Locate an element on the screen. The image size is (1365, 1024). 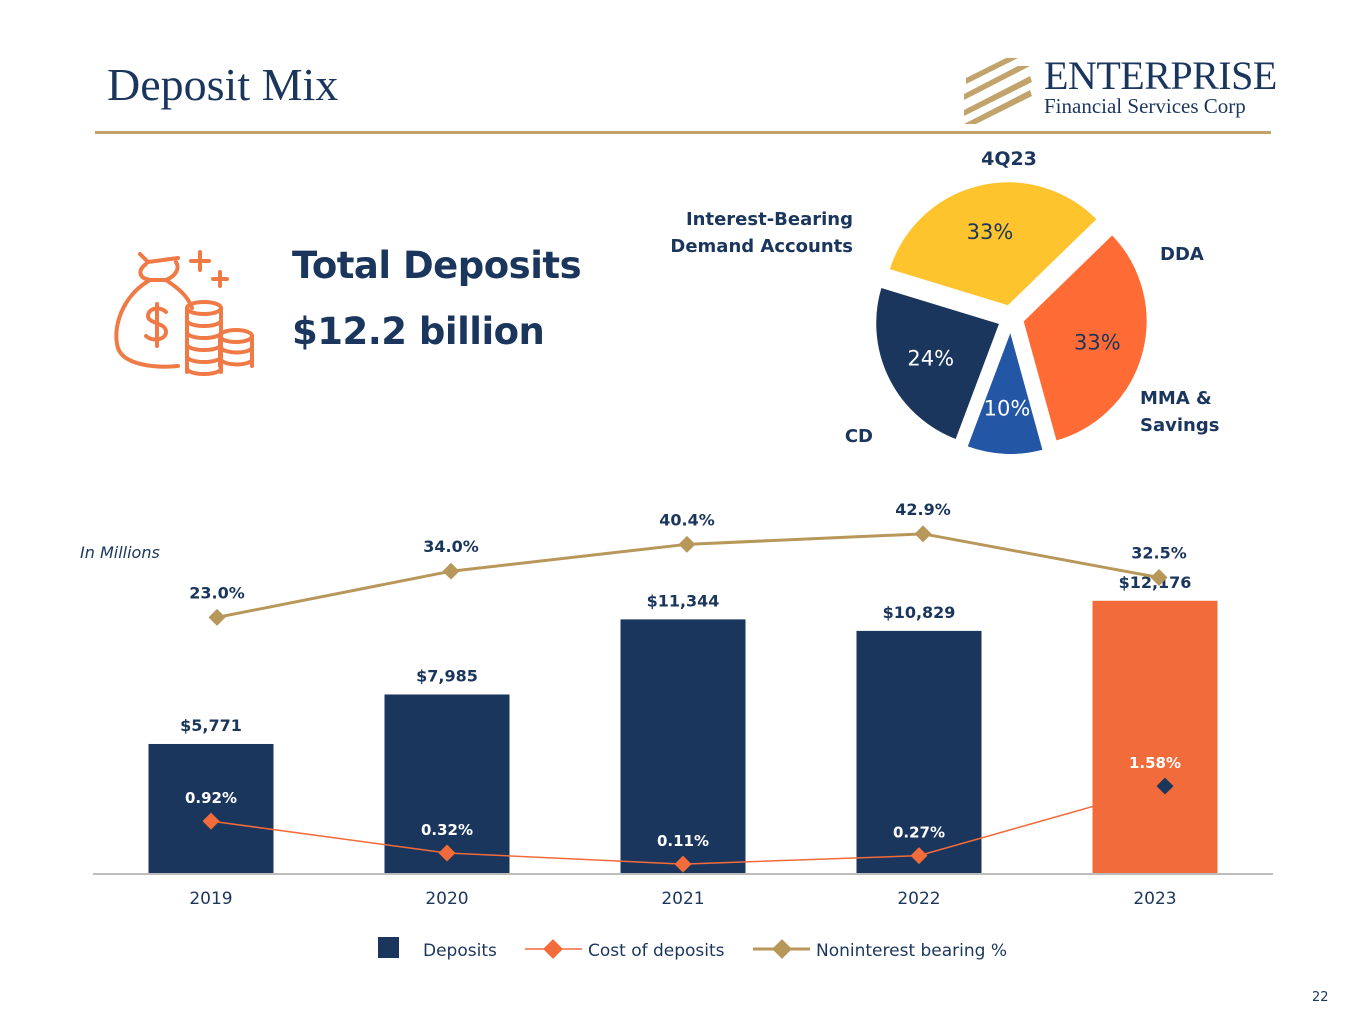
deposit-bar-2020 is located at coordinates (447, 783).